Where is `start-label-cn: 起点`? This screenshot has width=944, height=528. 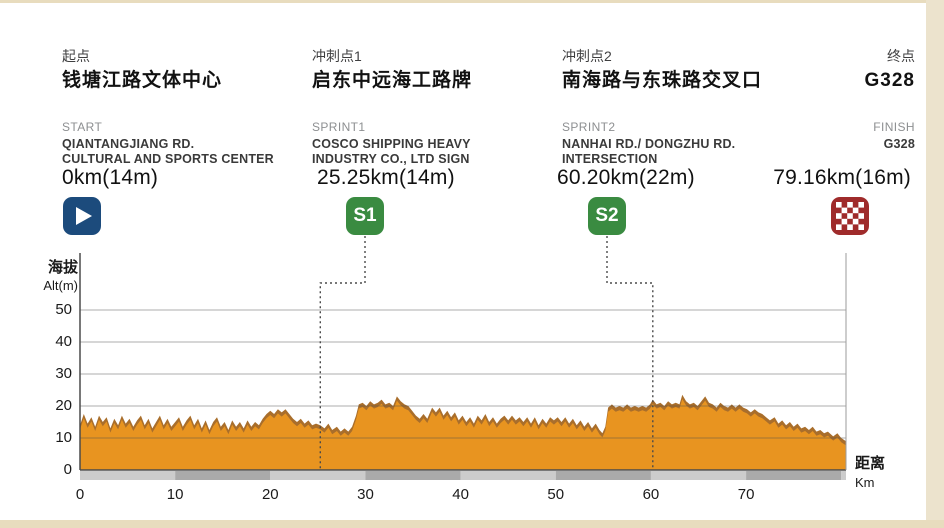 start-label-cn: 起点 is located at coordinates (76, 56).